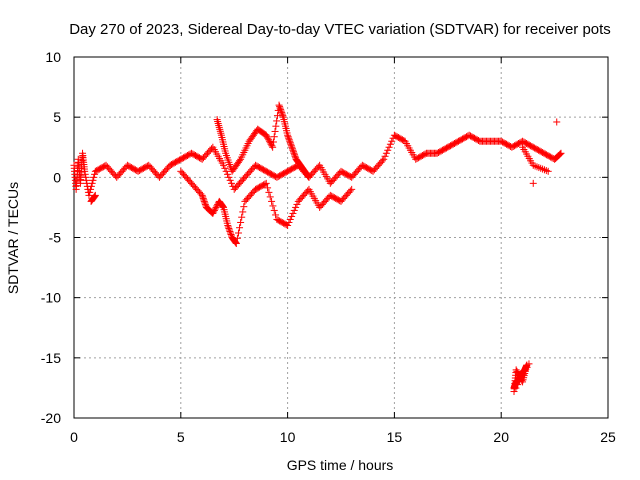 This screenshot has width=640, height=480. I want to click on y-tick-label: -20, so click(51, 418).